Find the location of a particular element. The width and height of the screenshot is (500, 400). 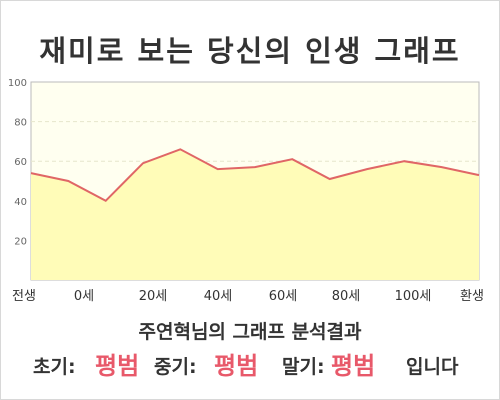

analysis-result: 초기: 평범 중기: 평범 말기: 평범 입니다 is located at coordinates (250, 363).